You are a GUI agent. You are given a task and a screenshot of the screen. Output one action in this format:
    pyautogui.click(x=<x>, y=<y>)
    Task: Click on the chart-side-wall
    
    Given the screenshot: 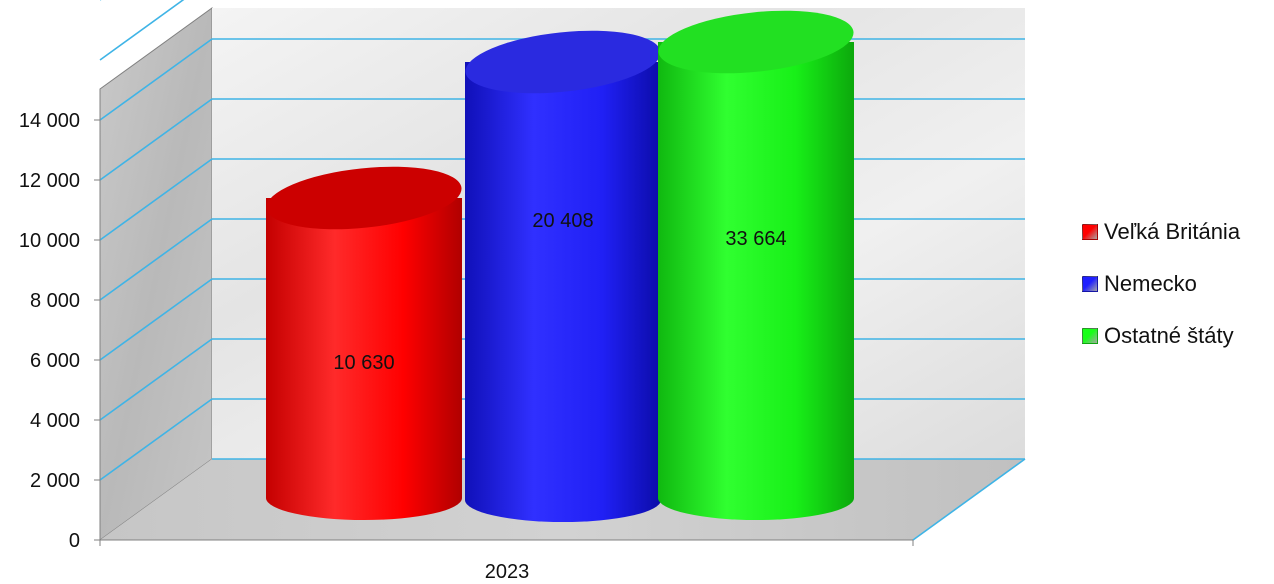 What is the action you would take?
    pyautogui.click(x=156, y=274)
    